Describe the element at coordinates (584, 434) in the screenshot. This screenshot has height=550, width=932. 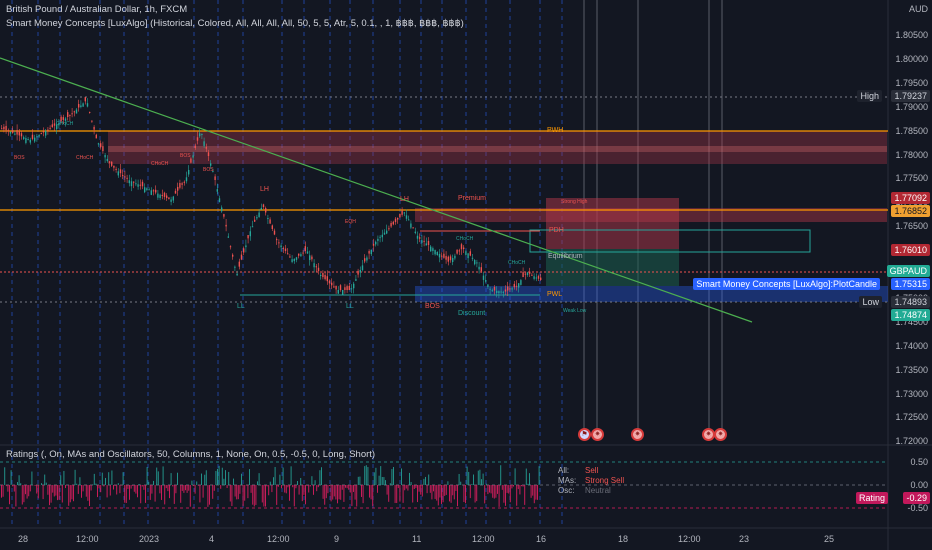
I see `flag-event-icon: ⚑` at that location.